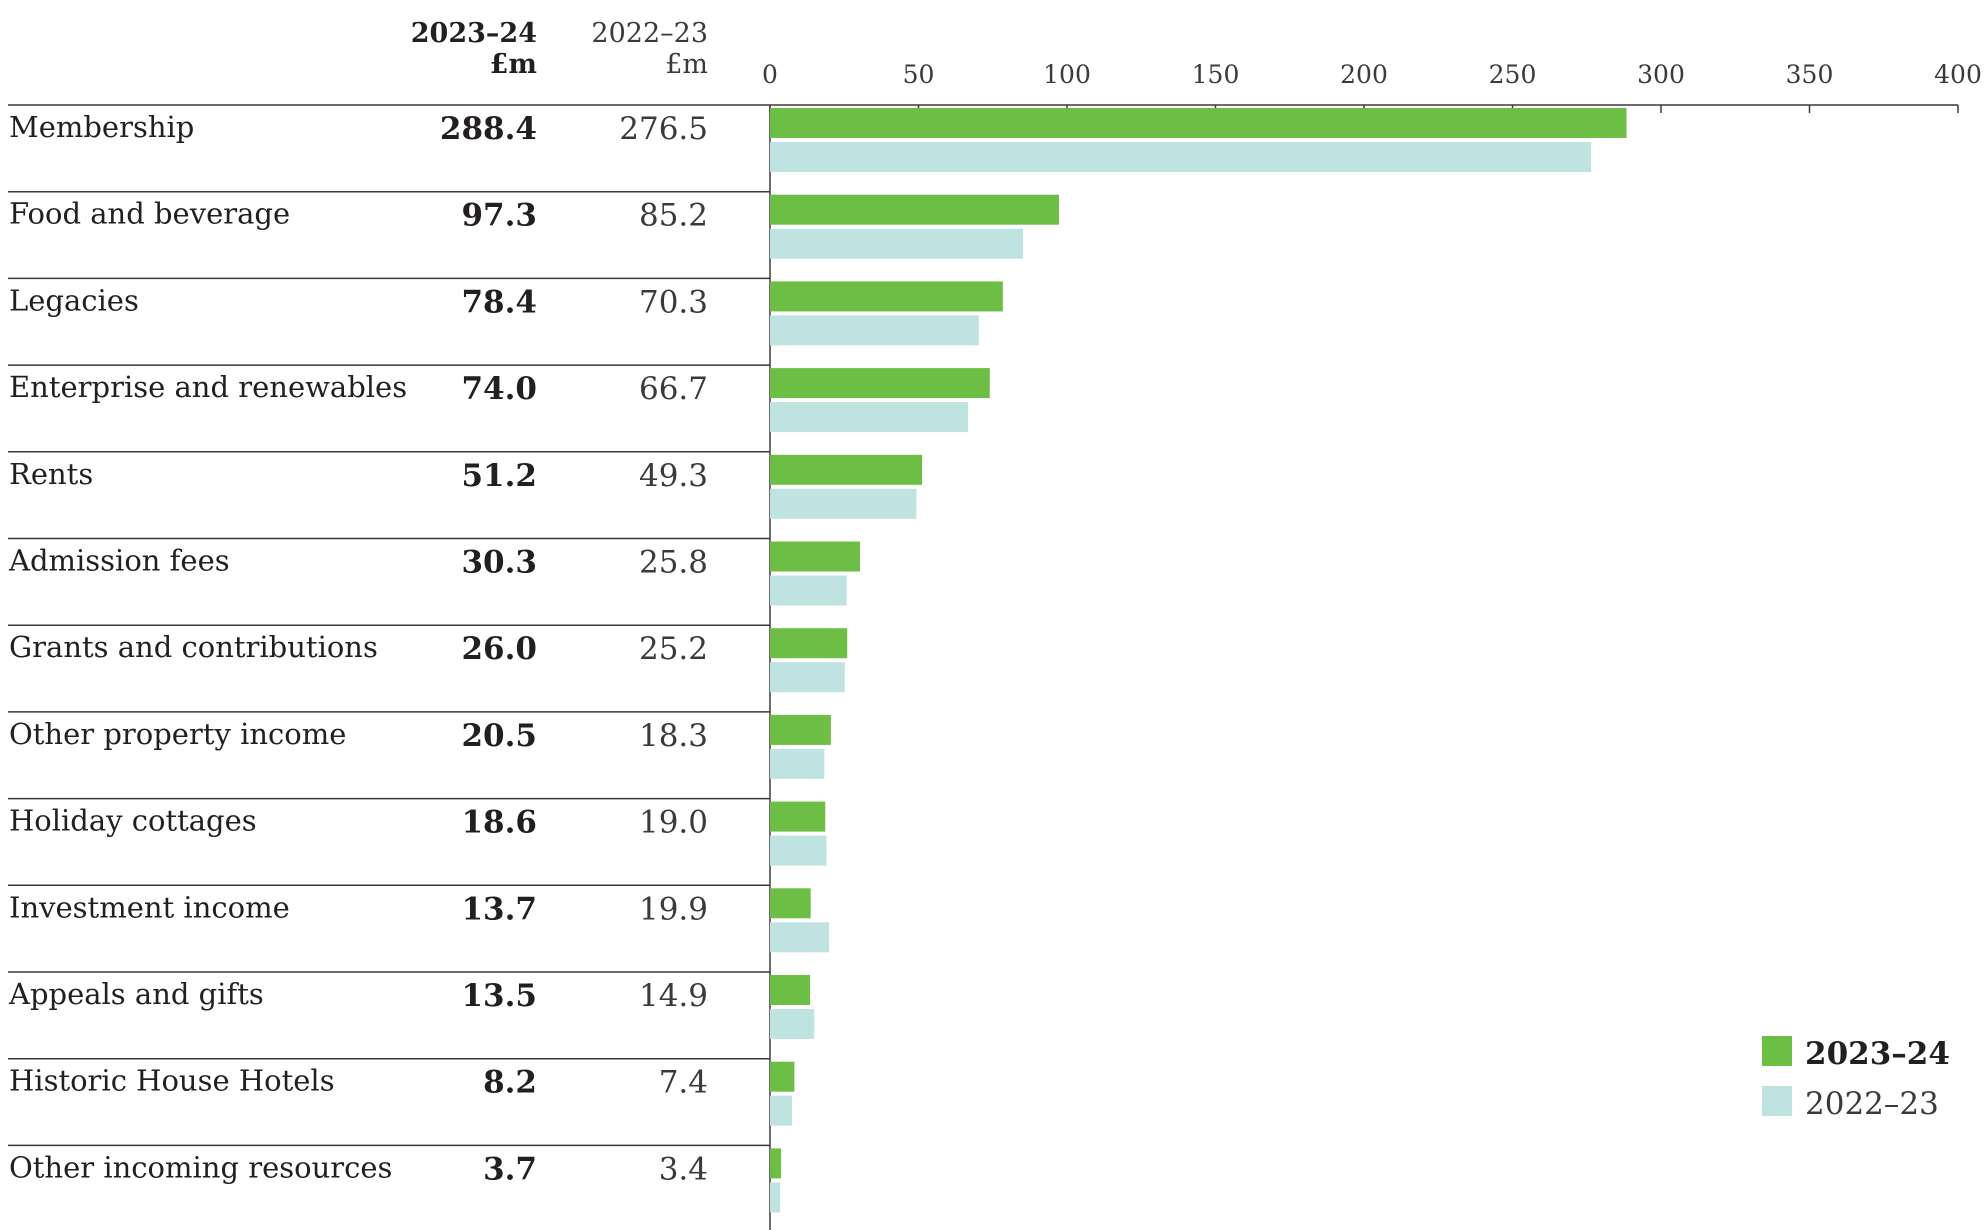 The width and height of the screenshot is (1988, 1230). What do you see at coordinates (510, 1083) in the screenshot?
I see `value-label-2023-24: 8.2` at bounding box center [510, 1083].